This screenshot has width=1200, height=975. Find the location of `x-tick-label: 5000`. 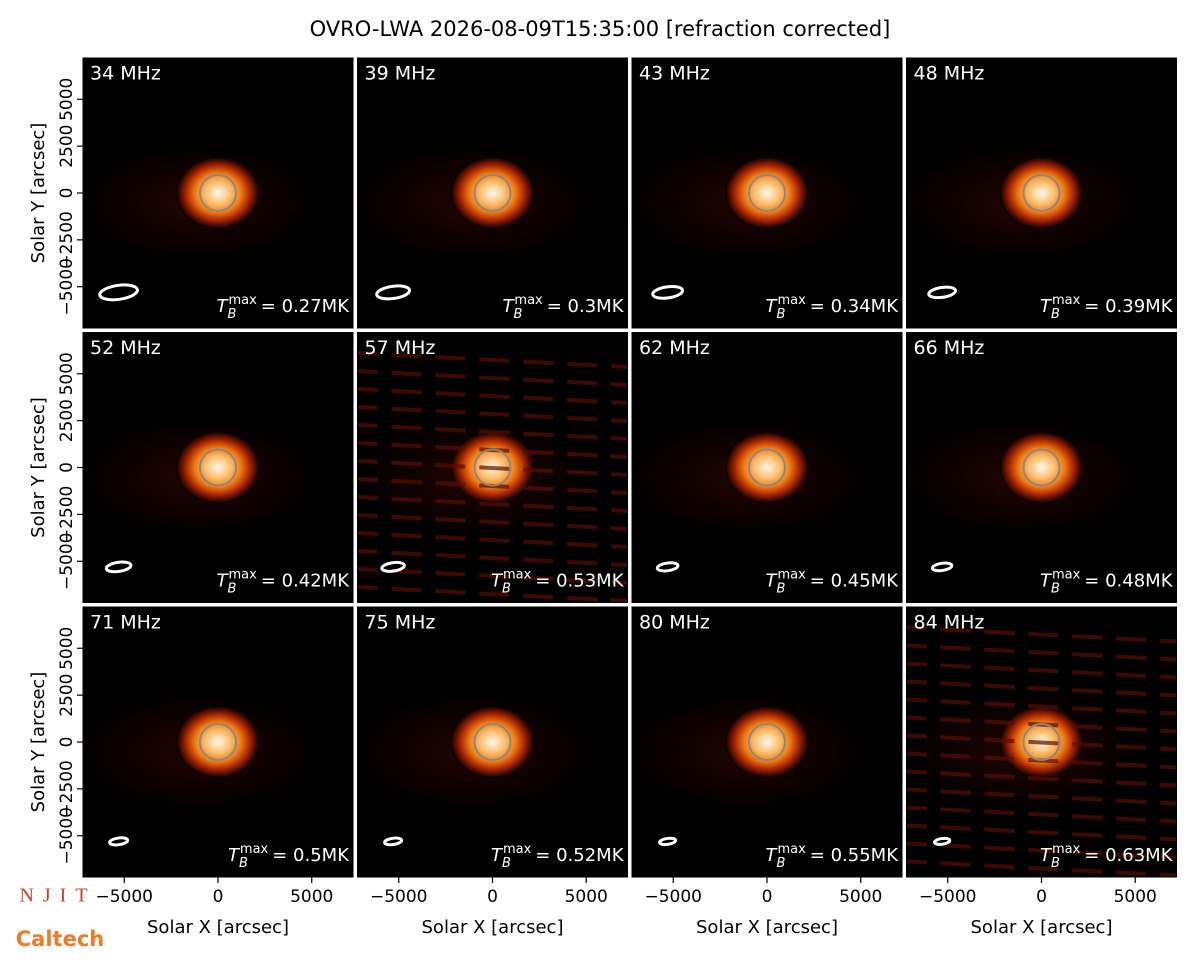

x-tick-label: 5000 is located at coordinates (860, 897).